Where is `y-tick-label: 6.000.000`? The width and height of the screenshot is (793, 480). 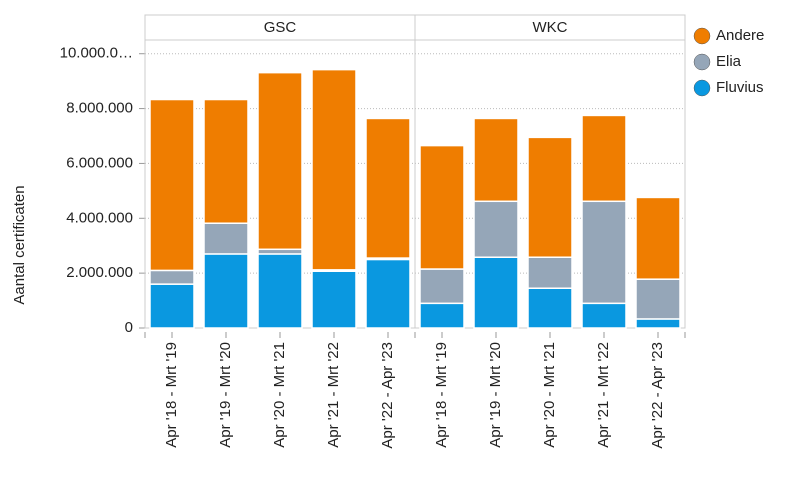
y-tick-label: 6.000.000 is located at coordinates (99, 162).